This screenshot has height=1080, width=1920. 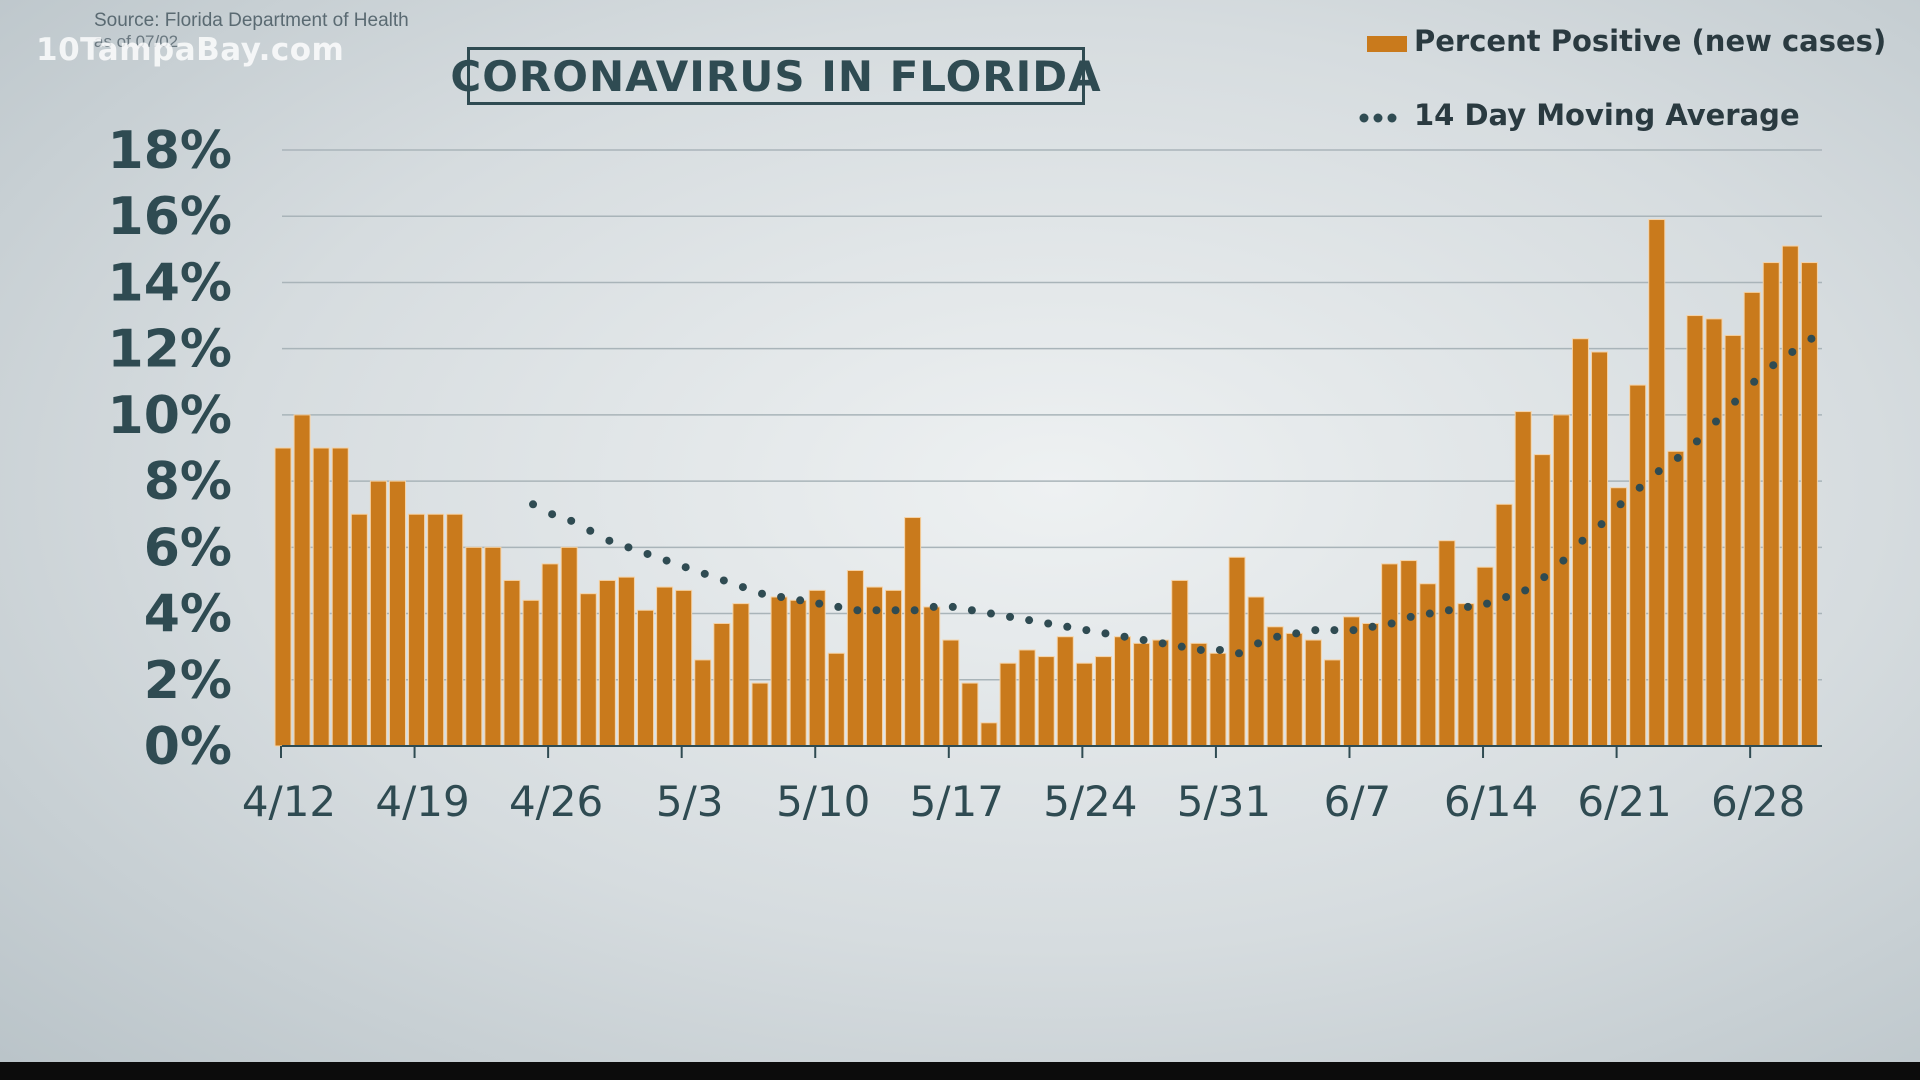 I want to click on legend-average-label: 14 Day Moving Average, so click(x=1607, y=115).